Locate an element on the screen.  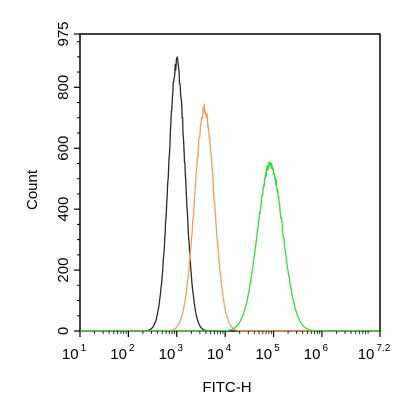
y-tick-label-2: 400 is located at coordinates (63, 209).